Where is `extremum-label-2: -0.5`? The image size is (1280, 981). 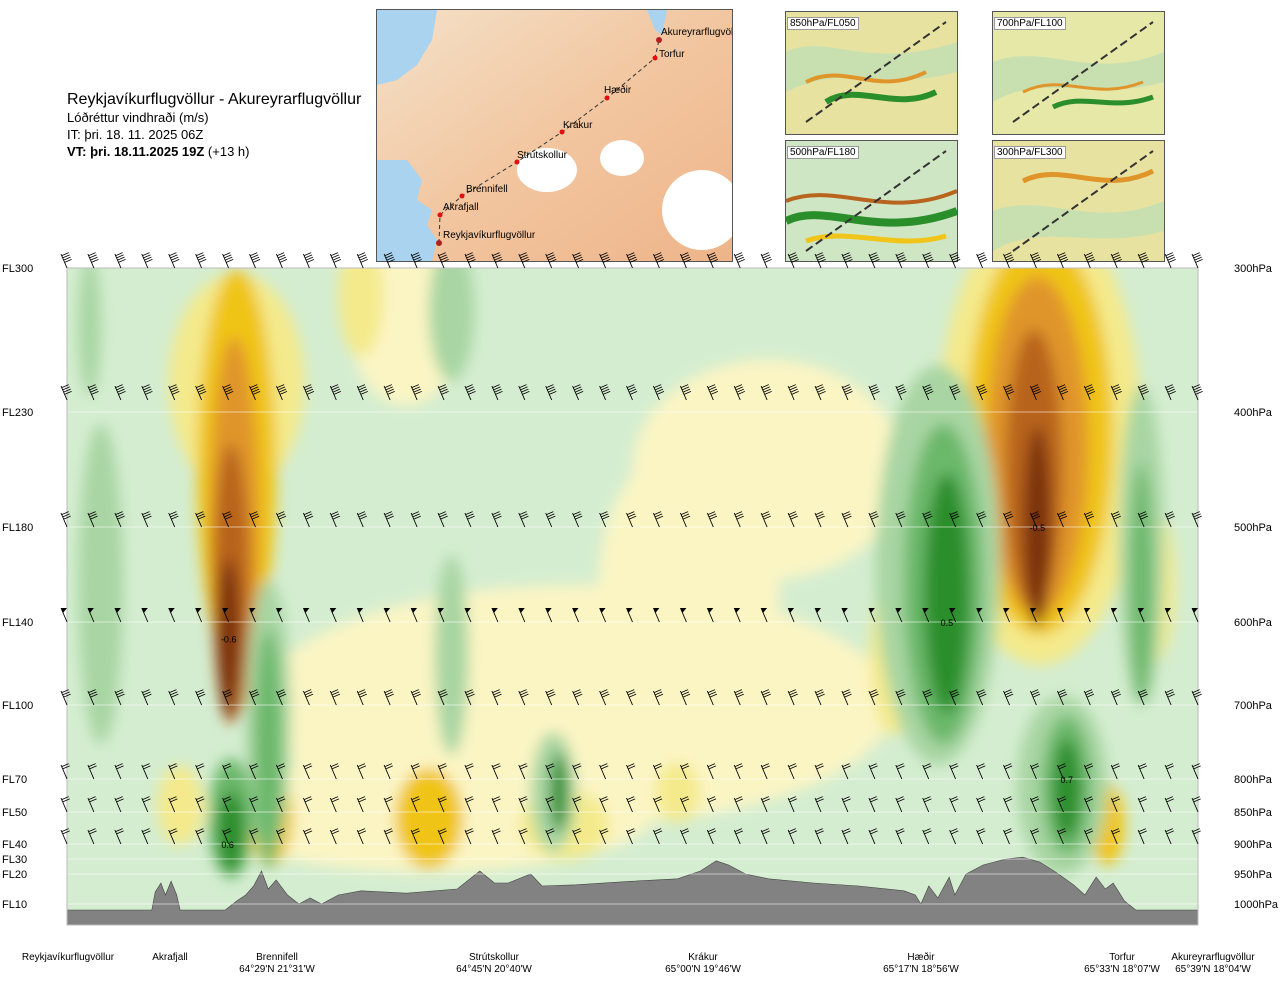 extremum-label-2: -0.5 is located at coordinates (1038, 528).